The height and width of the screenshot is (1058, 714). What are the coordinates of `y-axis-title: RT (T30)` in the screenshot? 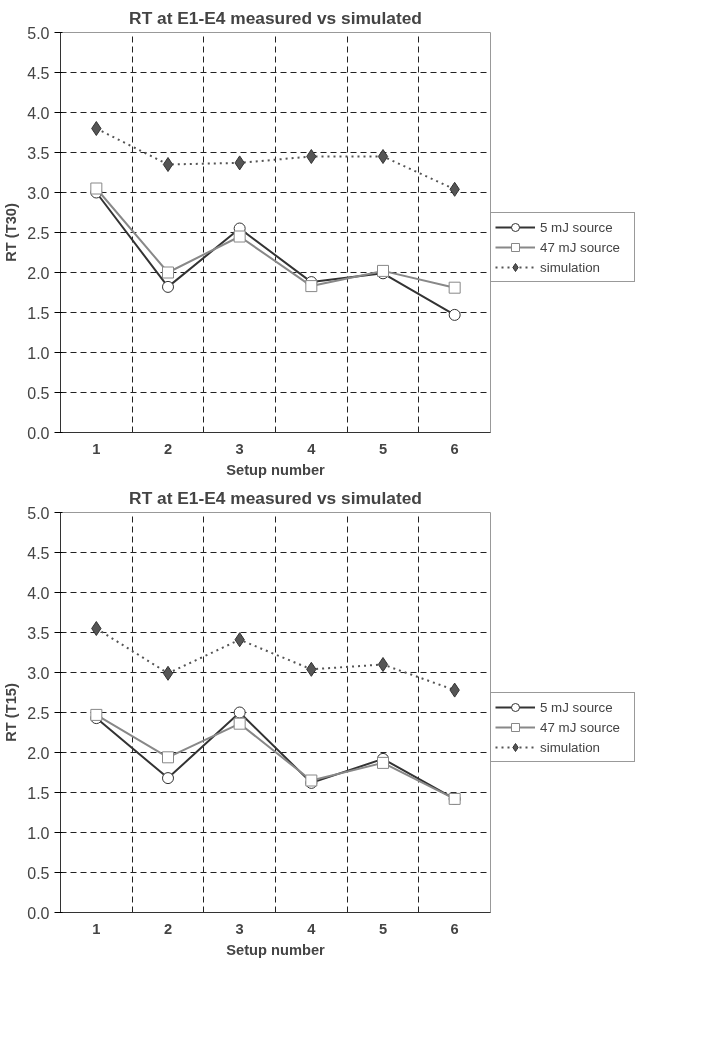 It's located at (11, 232).